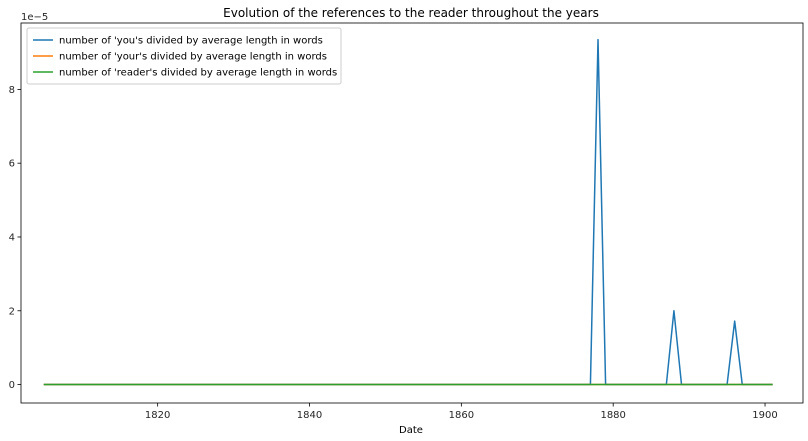 Image resolution: width=808 pixels, height=441 pixels. What do you see at coordinates (411, 430) in the screenshot?
I see `x-axis-label: Date` at bounding box center [411, 430].